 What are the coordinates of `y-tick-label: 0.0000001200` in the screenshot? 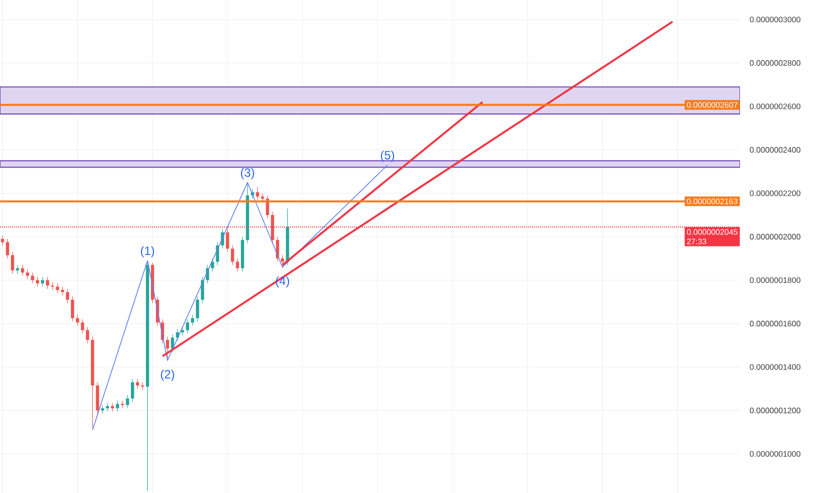 It's located at (775, 411).